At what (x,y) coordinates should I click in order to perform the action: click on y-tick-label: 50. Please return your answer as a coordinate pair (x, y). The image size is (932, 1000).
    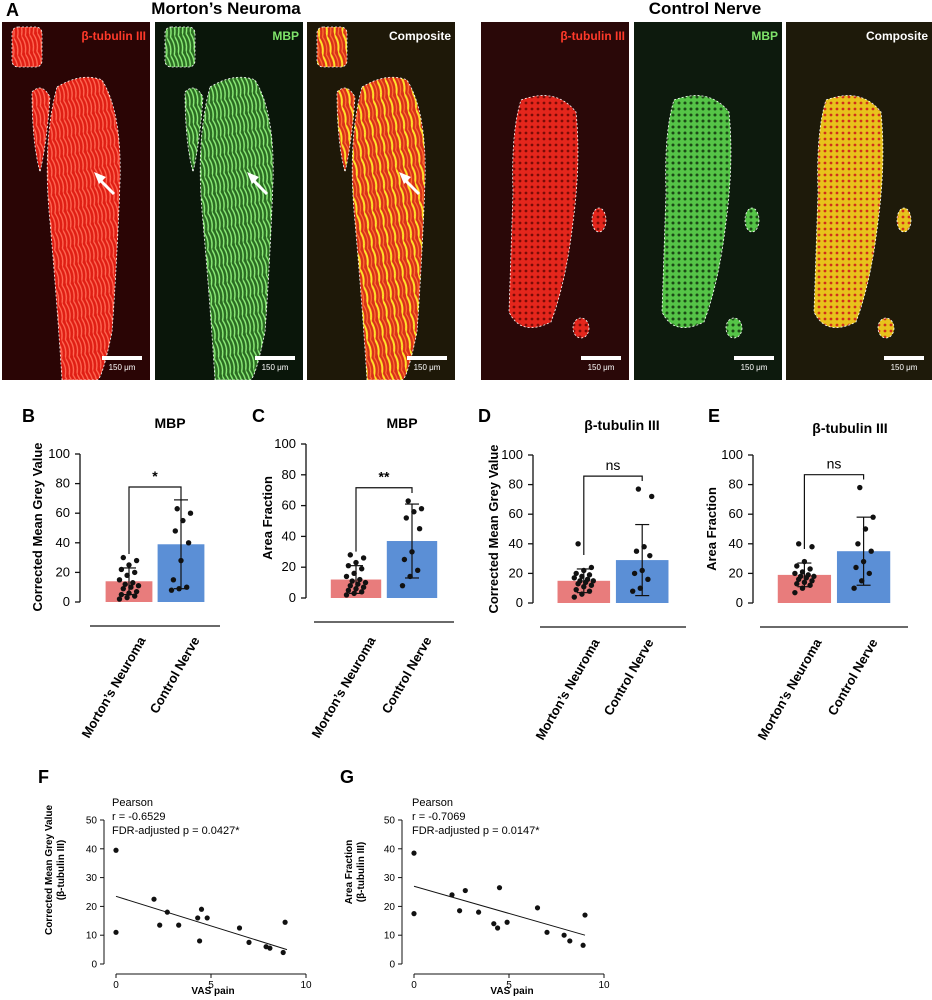
    Looking at the image, I should click on (390, 821).